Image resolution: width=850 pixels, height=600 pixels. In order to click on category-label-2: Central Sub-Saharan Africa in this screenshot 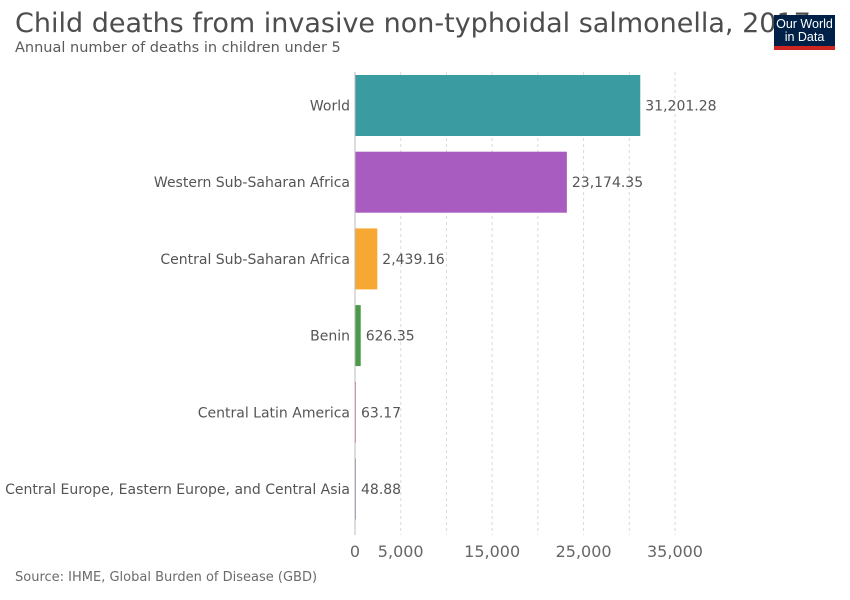, I will do `click(255, 260)`.